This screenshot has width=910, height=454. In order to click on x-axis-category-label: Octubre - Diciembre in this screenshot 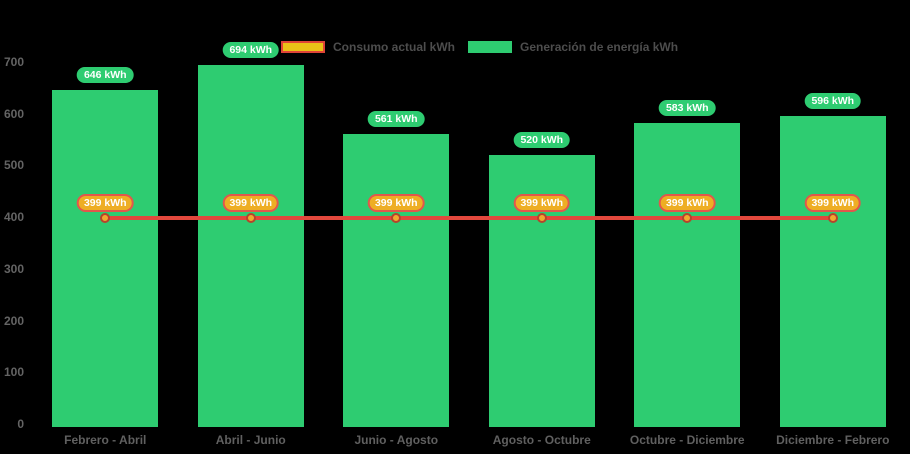, I will do `click(687, 440)`.